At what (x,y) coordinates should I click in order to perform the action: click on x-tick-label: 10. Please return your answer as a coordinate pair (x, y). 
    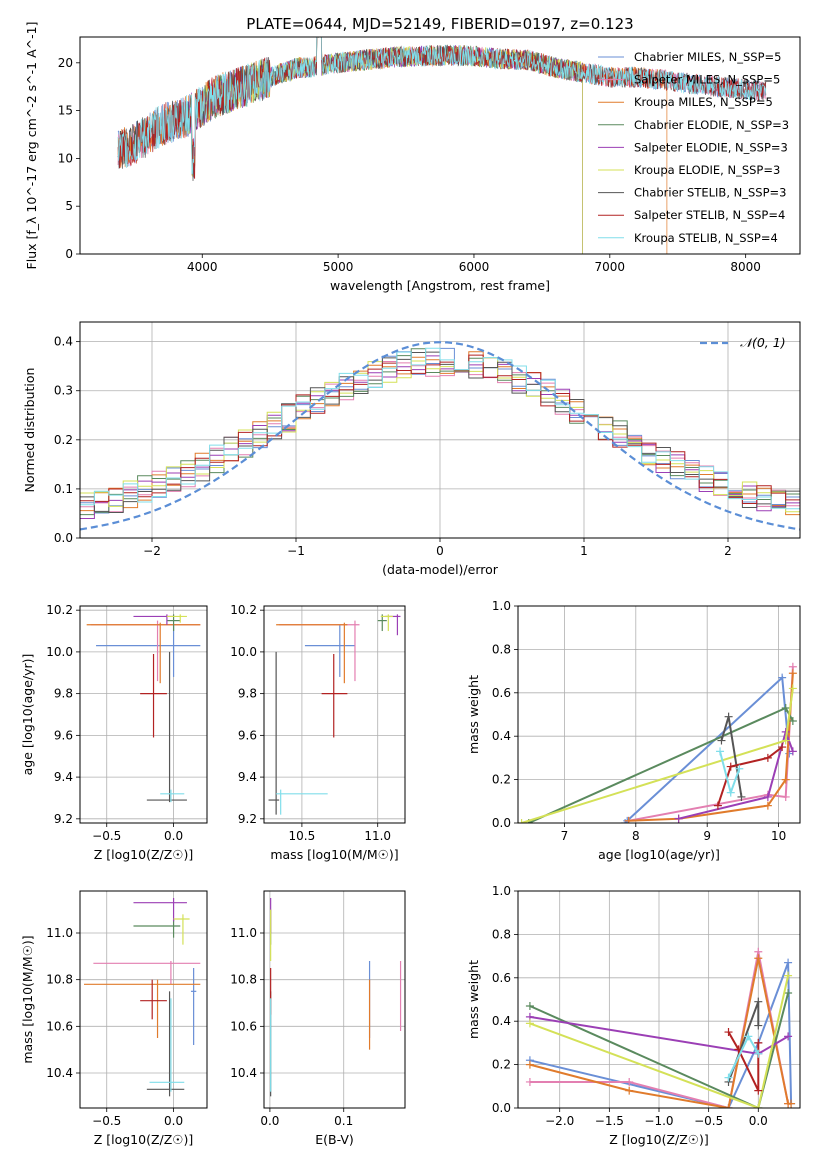
    Looking at the image, I should click on (778, 836).